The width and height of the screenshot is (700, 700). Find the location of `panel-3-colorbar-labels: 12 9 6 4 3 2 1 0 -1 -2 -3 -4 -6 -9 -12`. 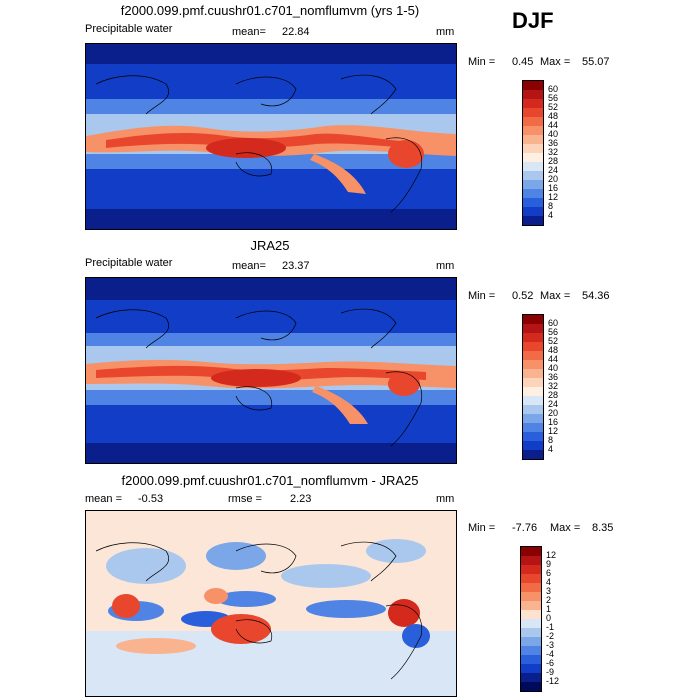

panel-3-colorbar-labels: 12 9 6 4 3 2 1 0 -1 -2 -3 -4 -6 -9 -12 is located at coordinates (552, 618).